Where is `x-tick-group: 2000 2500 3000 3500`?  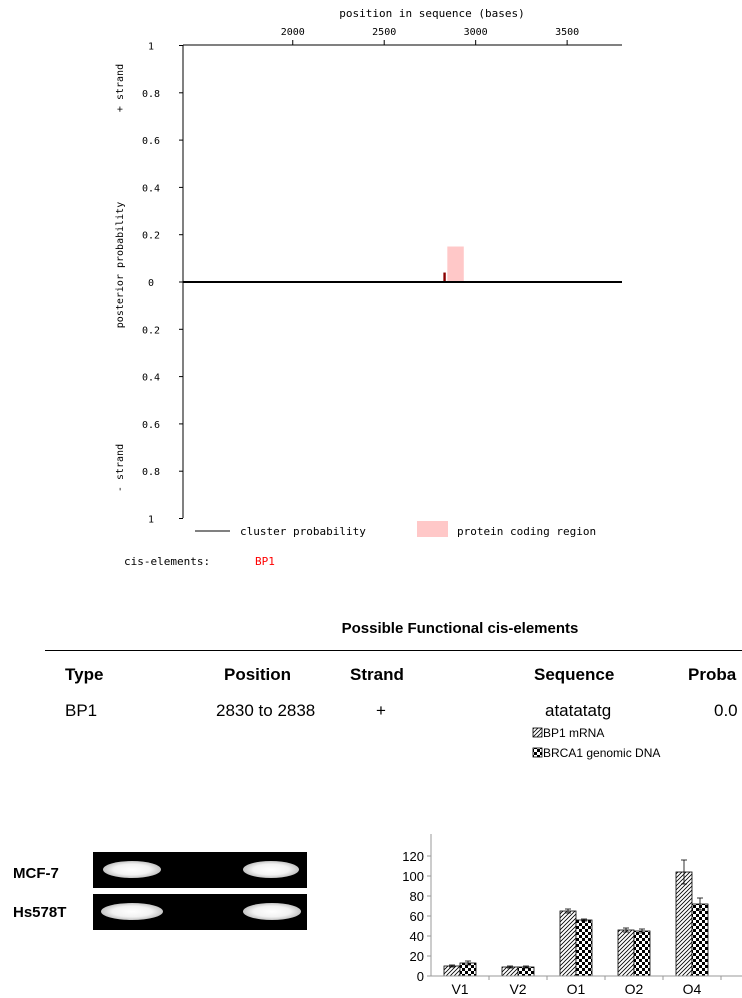
x-tick-group: 2000 2500 3000 3500 is located at coordinates (430, 36).